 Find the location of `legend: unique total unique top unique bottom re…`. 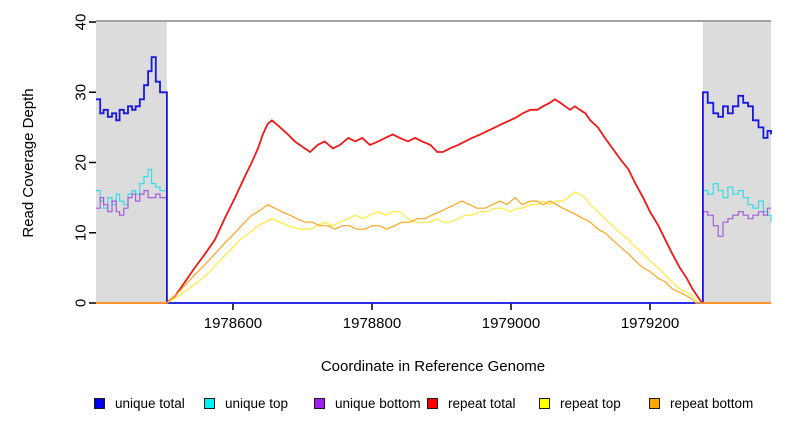

legend: unique total unique top unique bottom re… is located at coordinates (396, 406).